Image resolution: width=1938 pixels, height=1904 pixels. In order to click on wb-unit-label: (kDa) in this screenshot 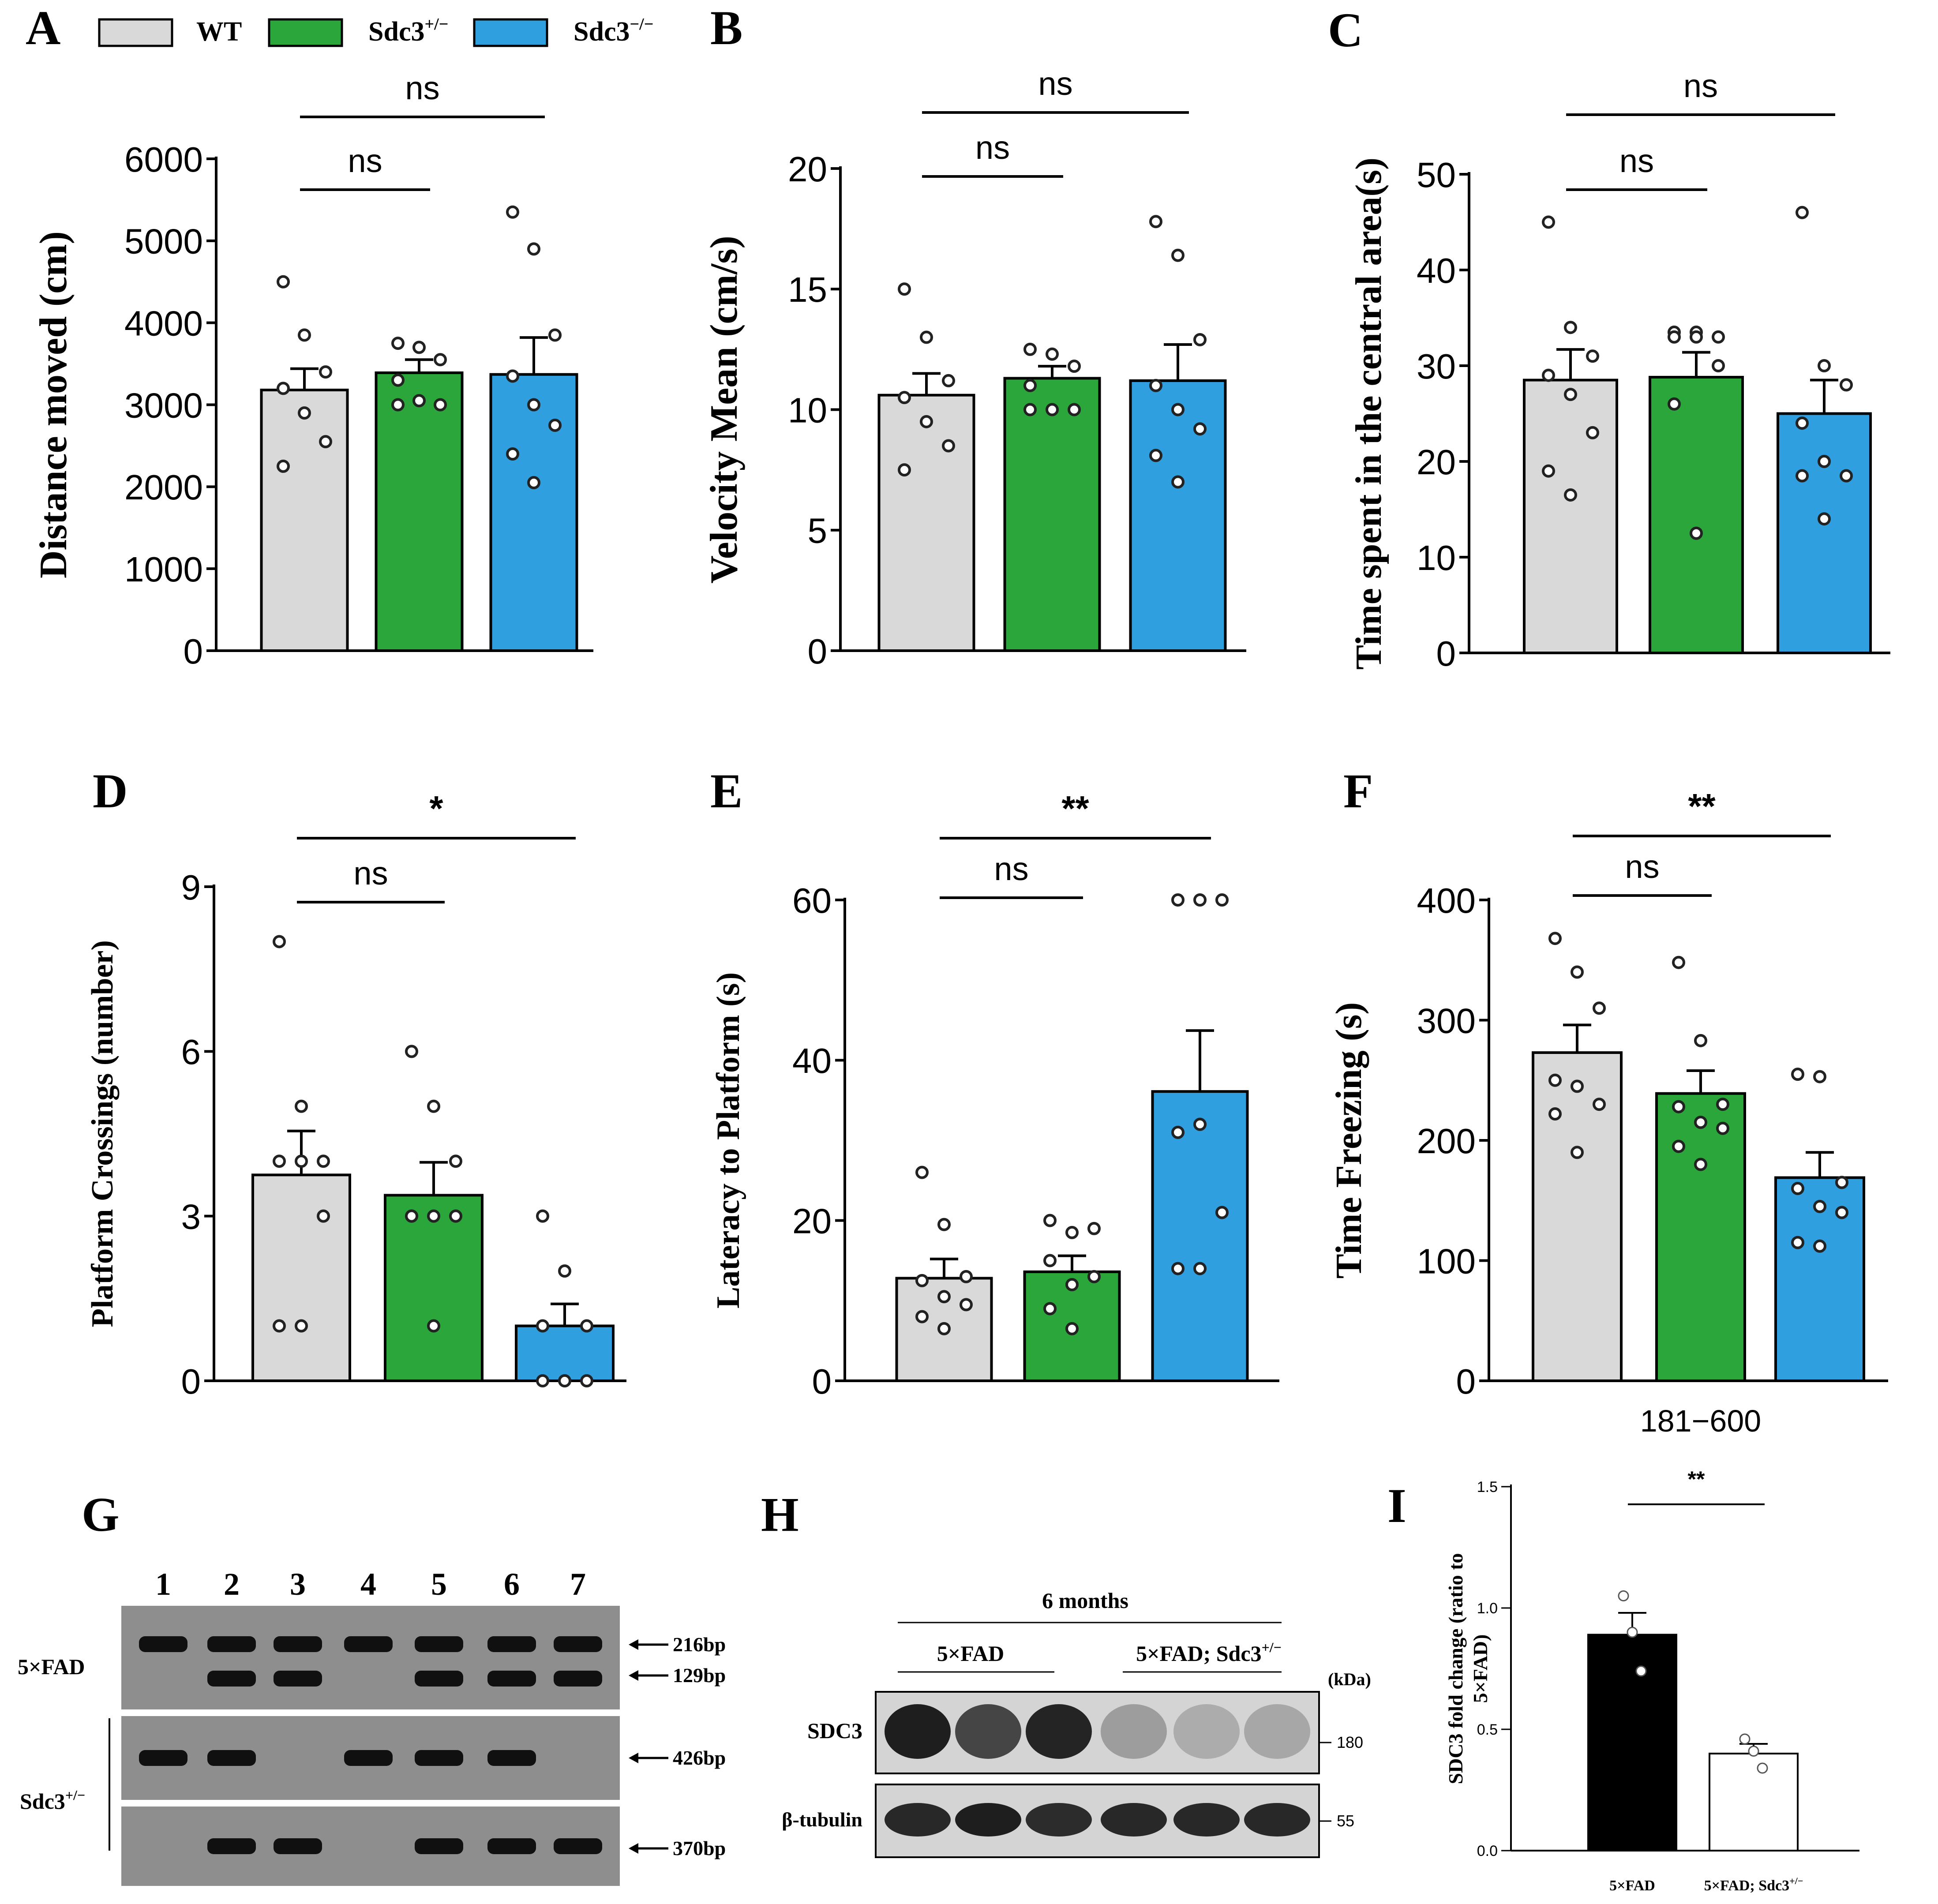, I will do `click(1349, 1679)`.